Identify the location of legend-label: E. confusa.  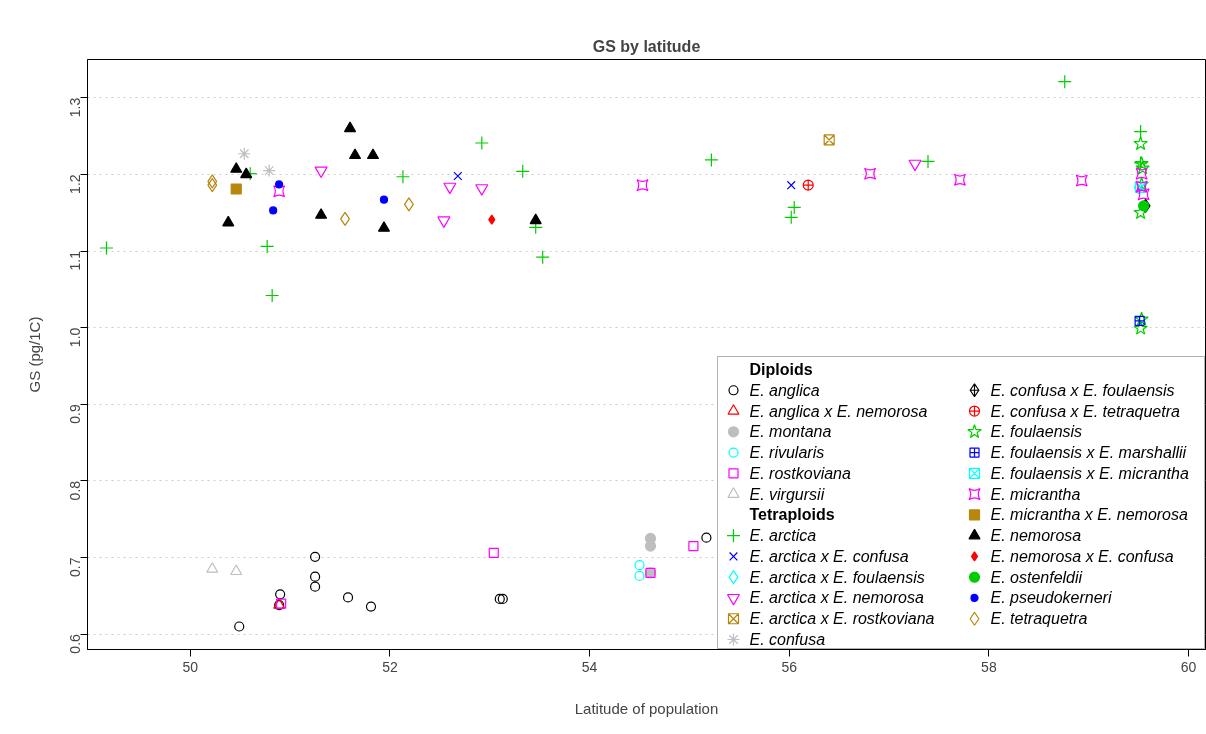
(787, 640).